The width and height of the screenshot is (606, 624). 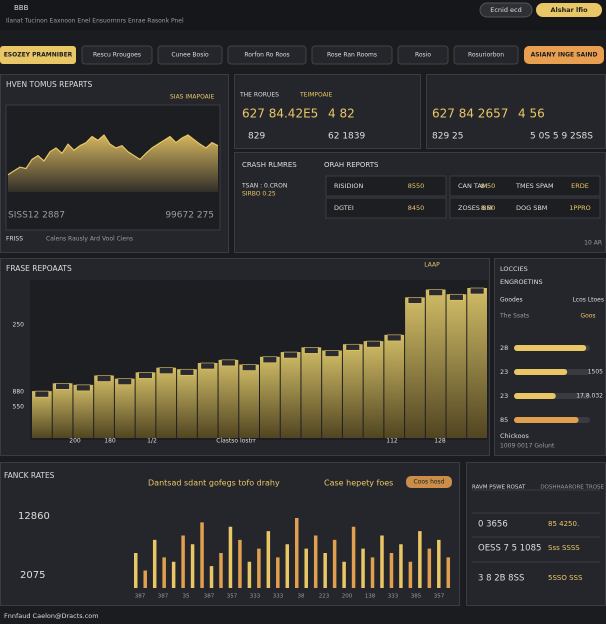 I want to click on dropdowns, so click(x=300, y=55).